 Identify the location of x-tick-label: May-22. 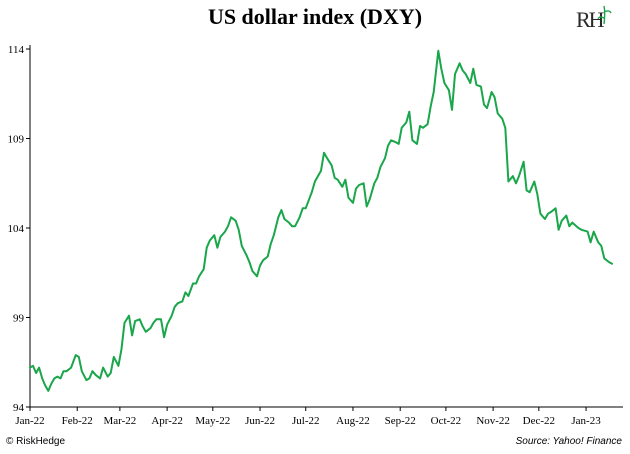
(212, 421).